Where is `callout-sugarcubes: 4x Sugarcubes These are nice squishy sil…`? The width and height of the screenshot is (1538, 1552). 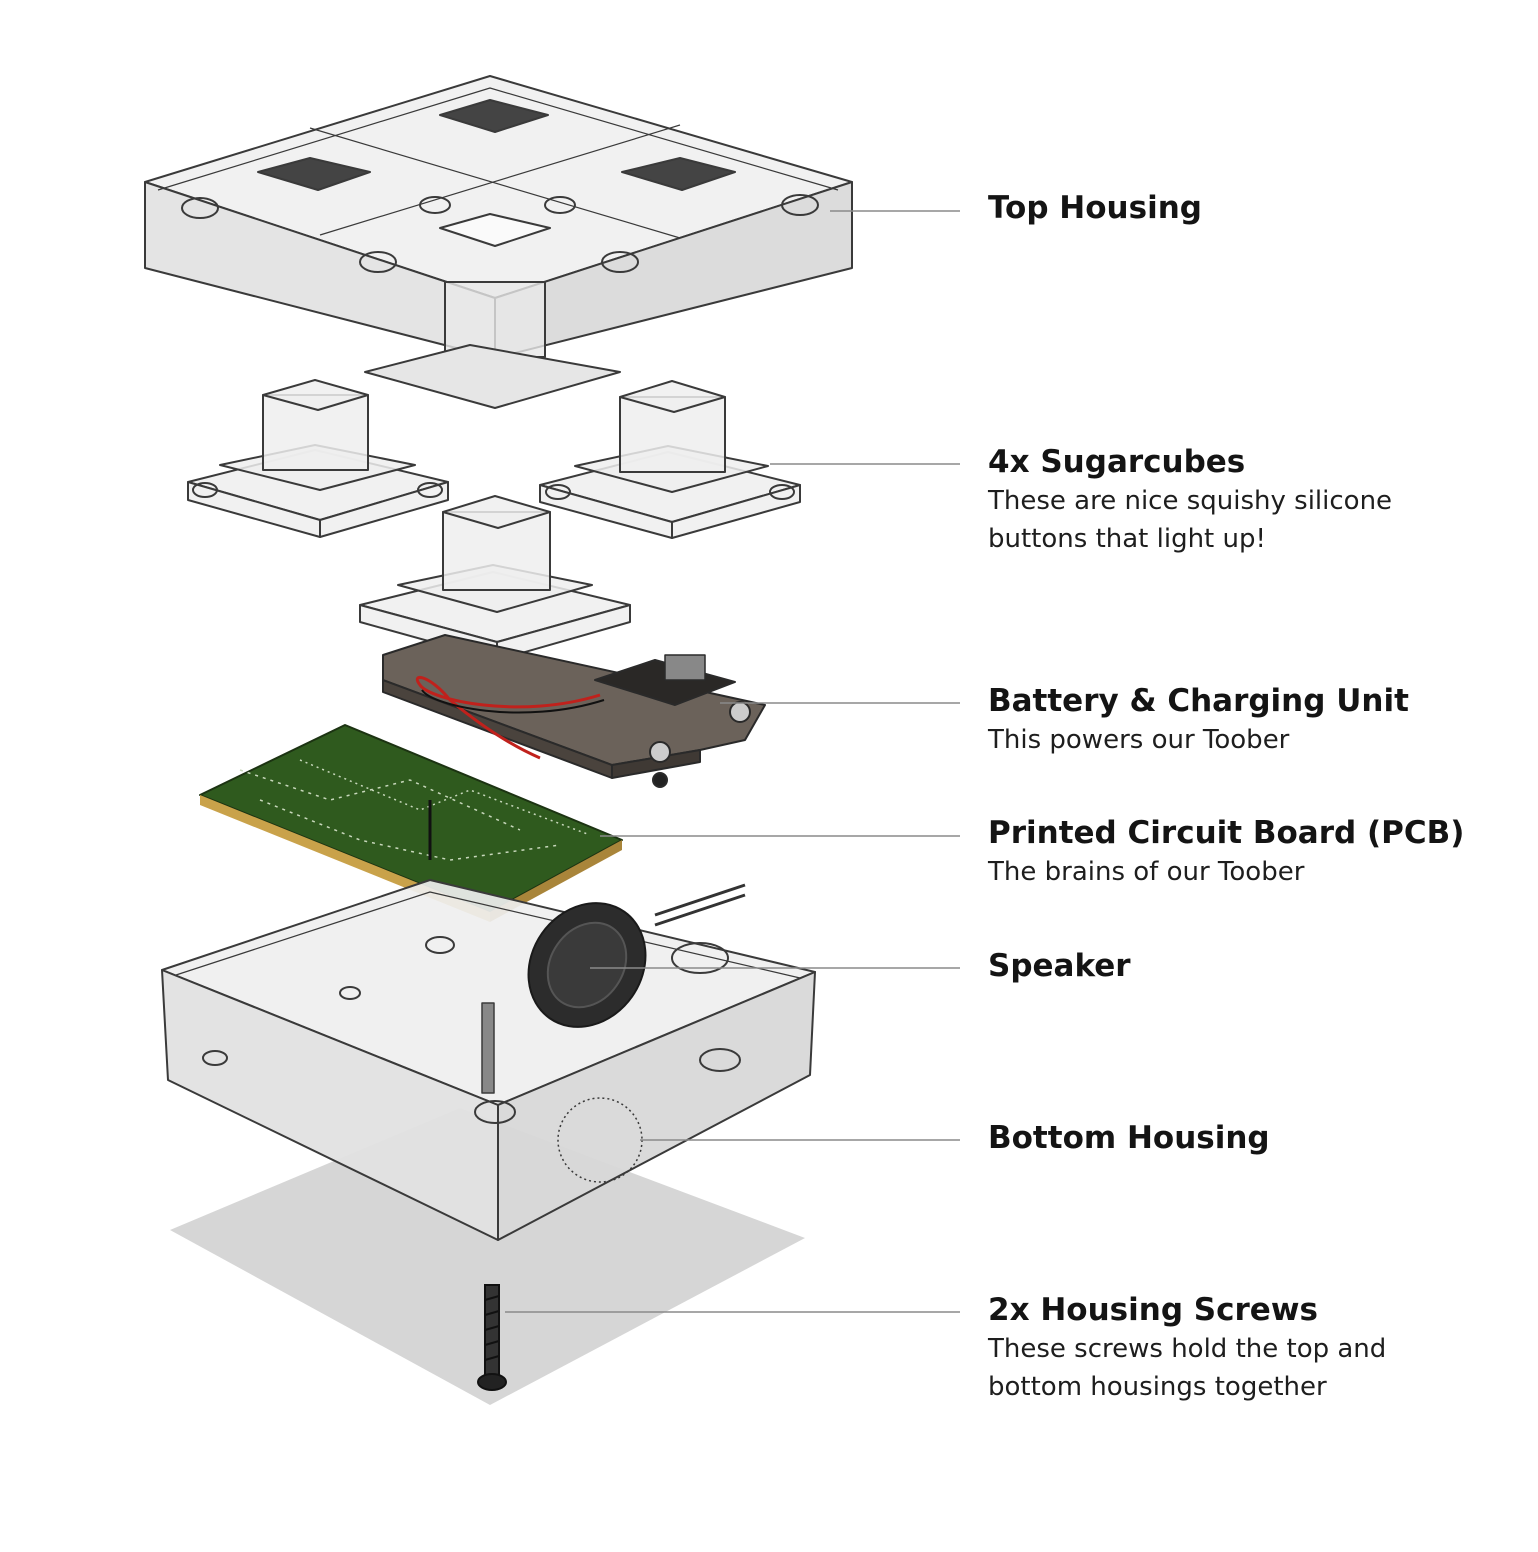
callout-sugarcubes: 4x Sugarcubes These are nice squishy sil… is located at coordinates (1190, 500).